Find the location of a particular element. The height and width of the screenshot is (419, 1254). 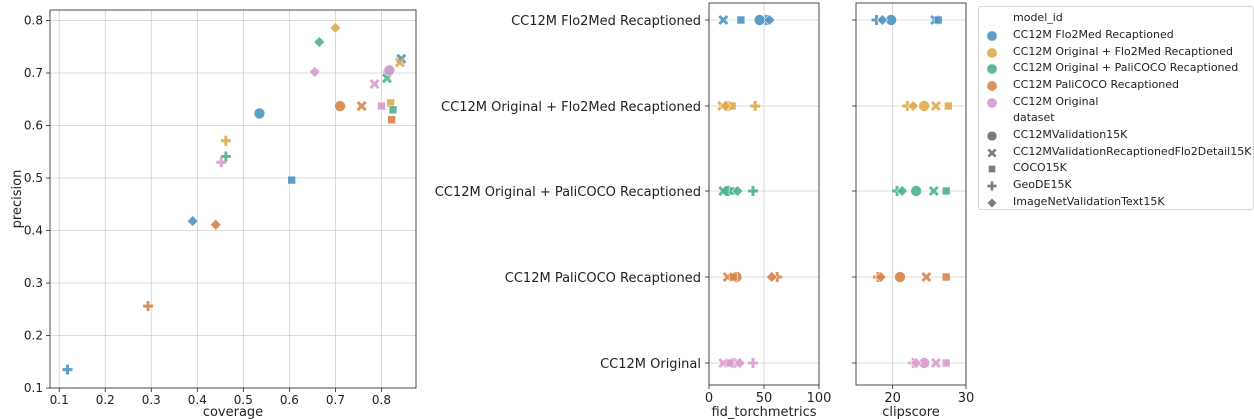

y-tick-label: 0.7 is located at coordinates (33, 73).